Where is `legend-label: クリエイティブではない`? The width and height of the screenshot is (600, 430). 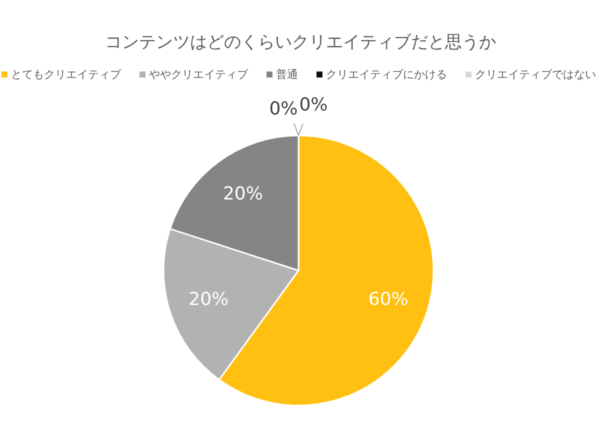 legend-label: クリエイティブではない is located at coordinates (535, 74).